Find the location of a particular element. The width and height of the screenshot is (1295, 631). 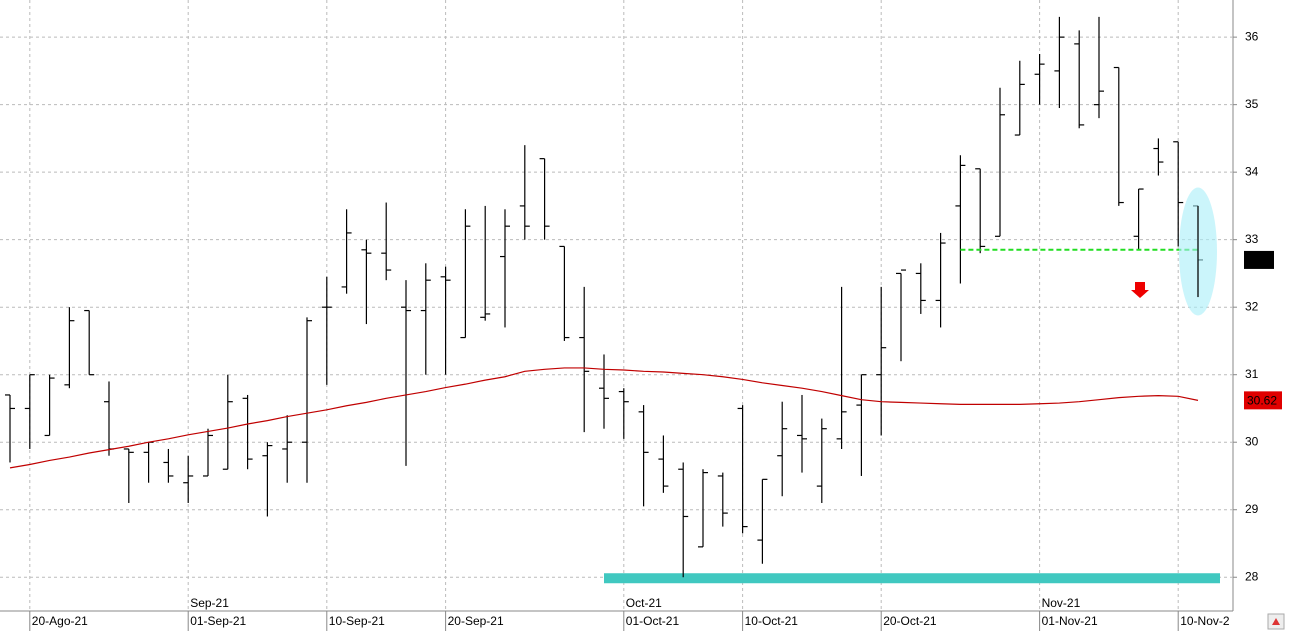

x-tick-label: 01-Sep-21 is located at coordinates (218, 621).